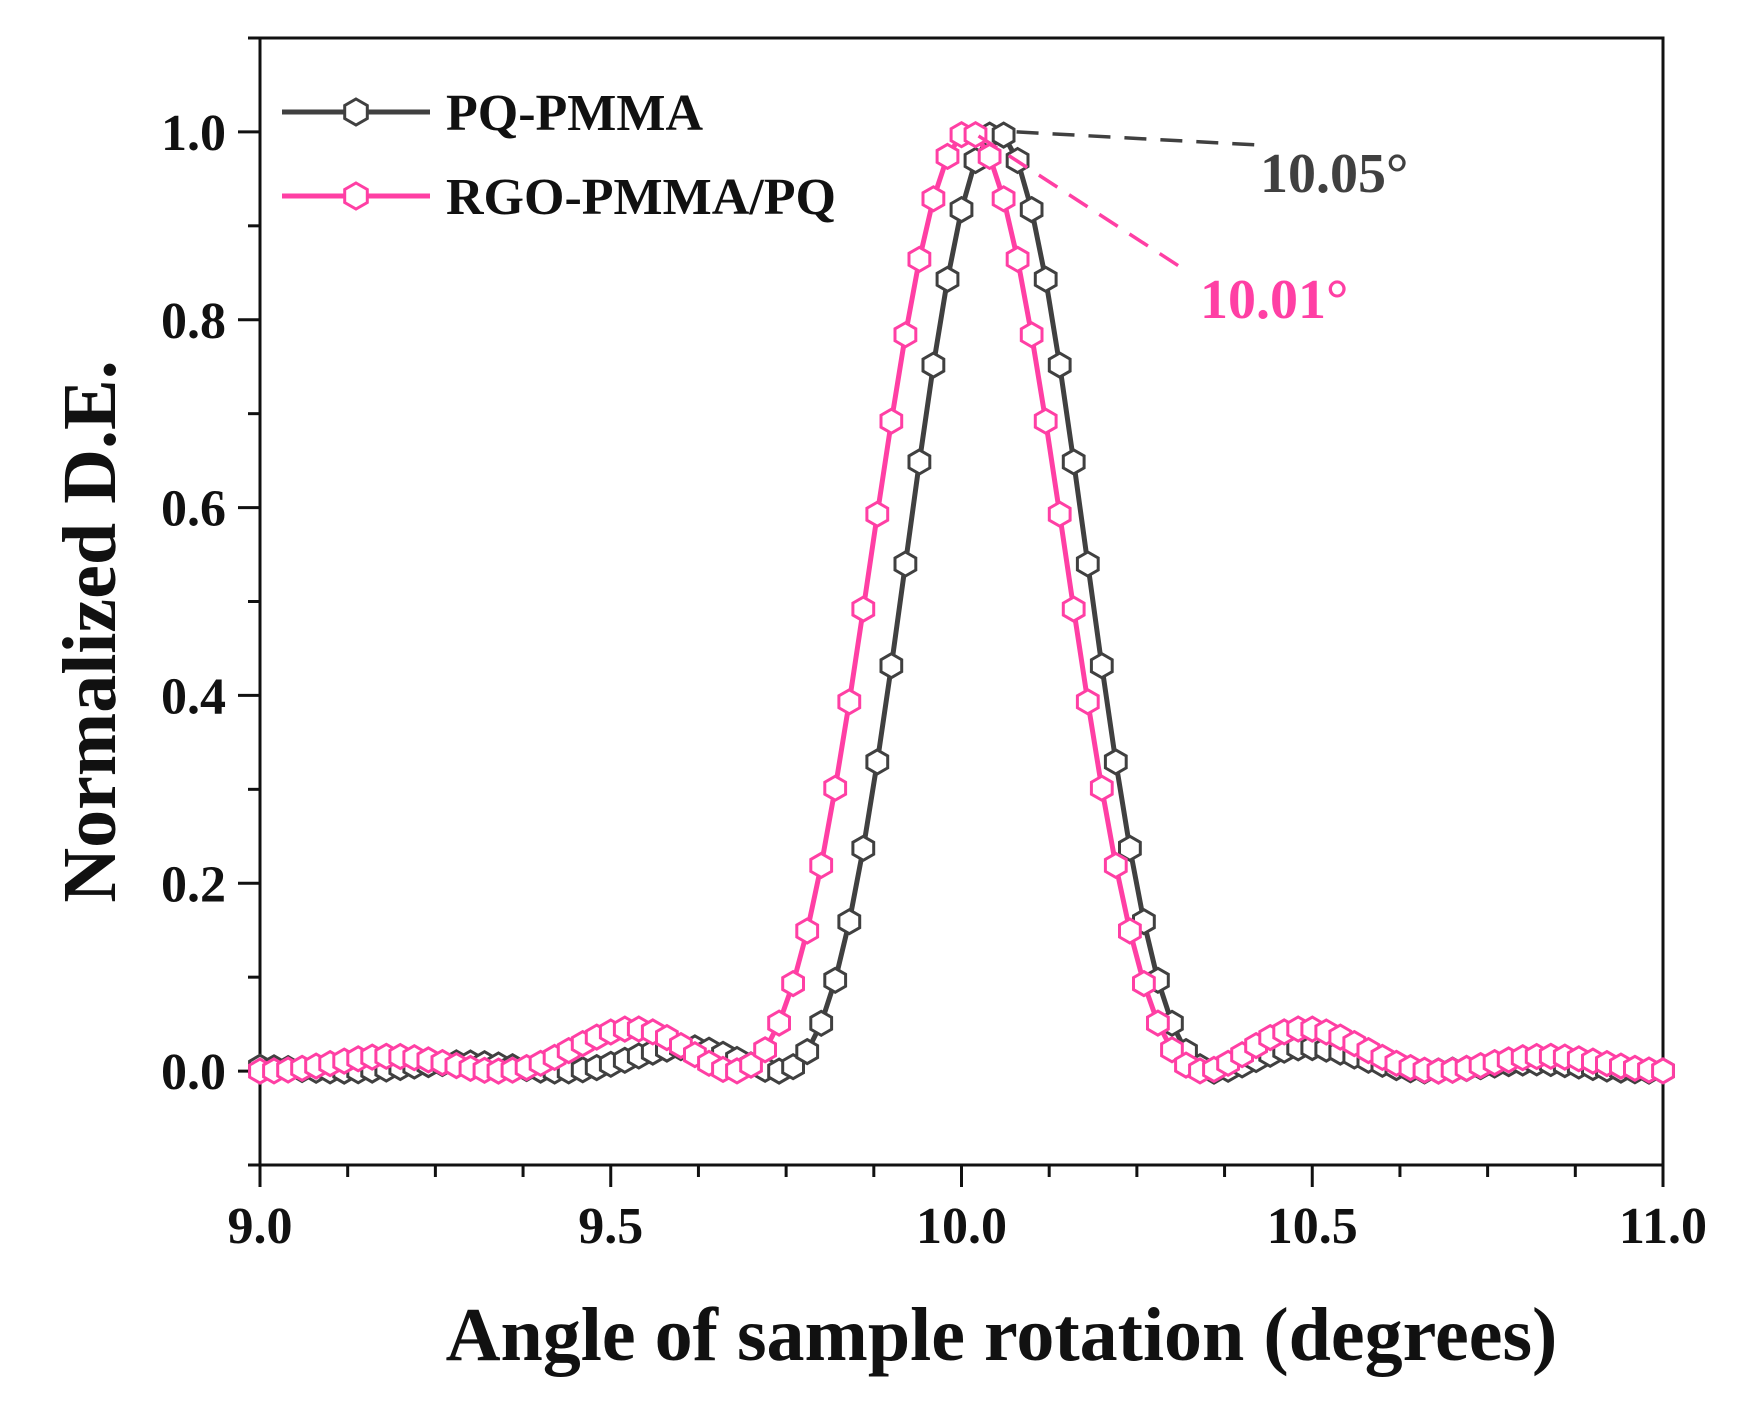  I want to click on y-tick-label: 0.6, so click(193, 509).